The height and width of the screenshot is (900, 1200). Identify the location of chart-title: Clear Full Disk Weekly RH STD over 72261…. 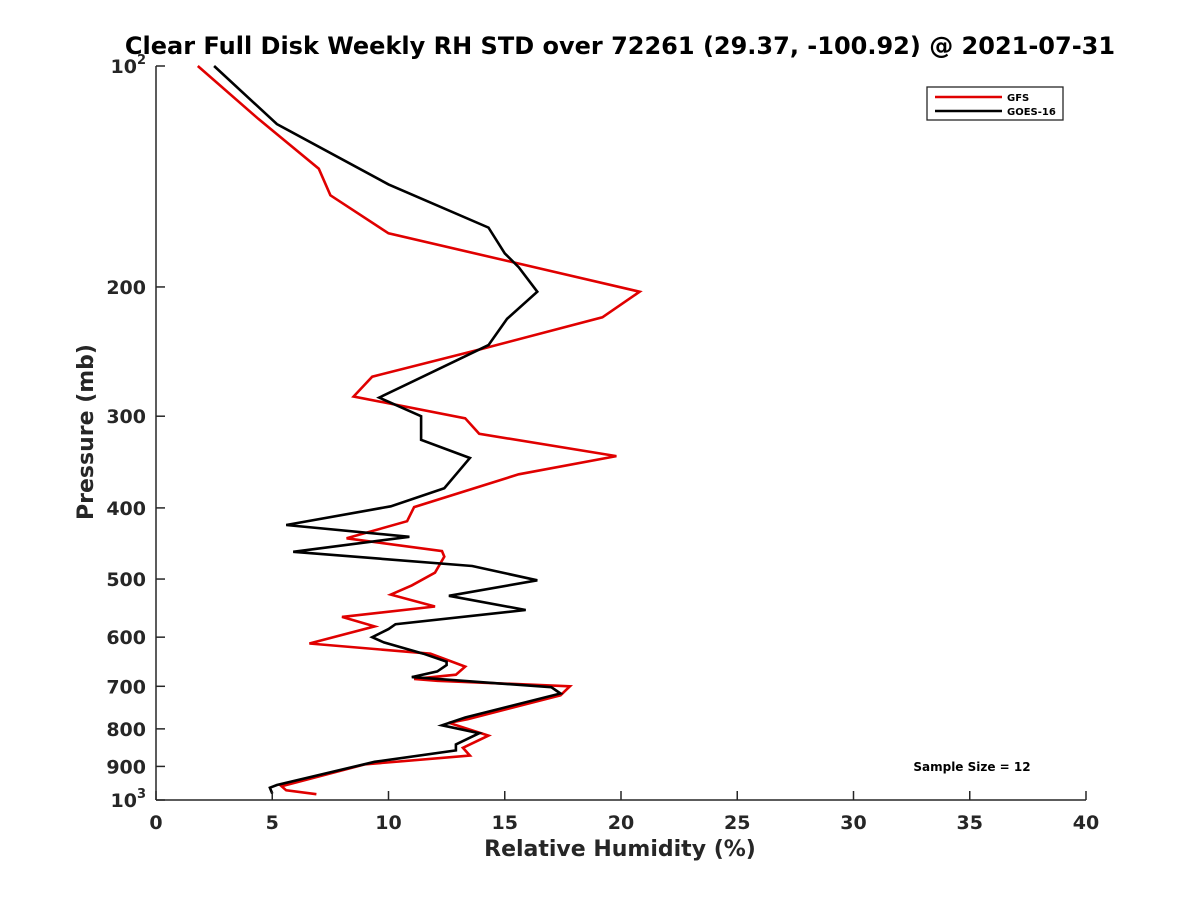
(620, 46).